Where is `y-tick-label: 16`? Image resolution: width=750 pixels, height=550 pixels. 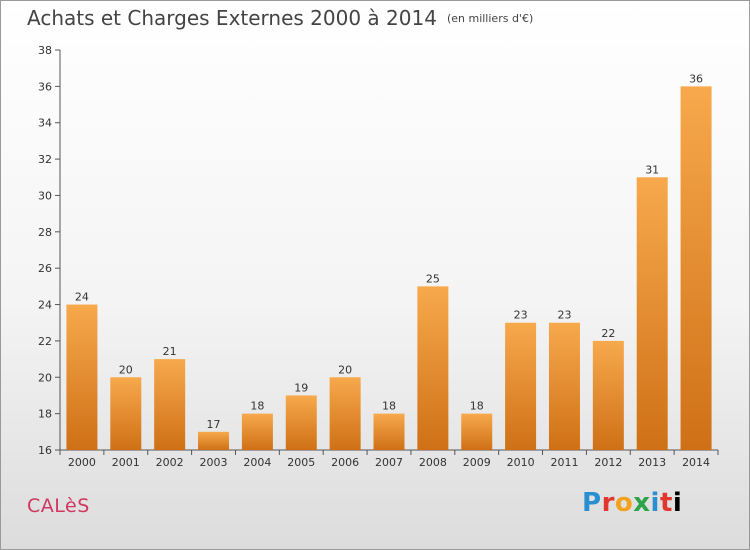
y-tick-label: 16 is located at coordinates (45, 450).